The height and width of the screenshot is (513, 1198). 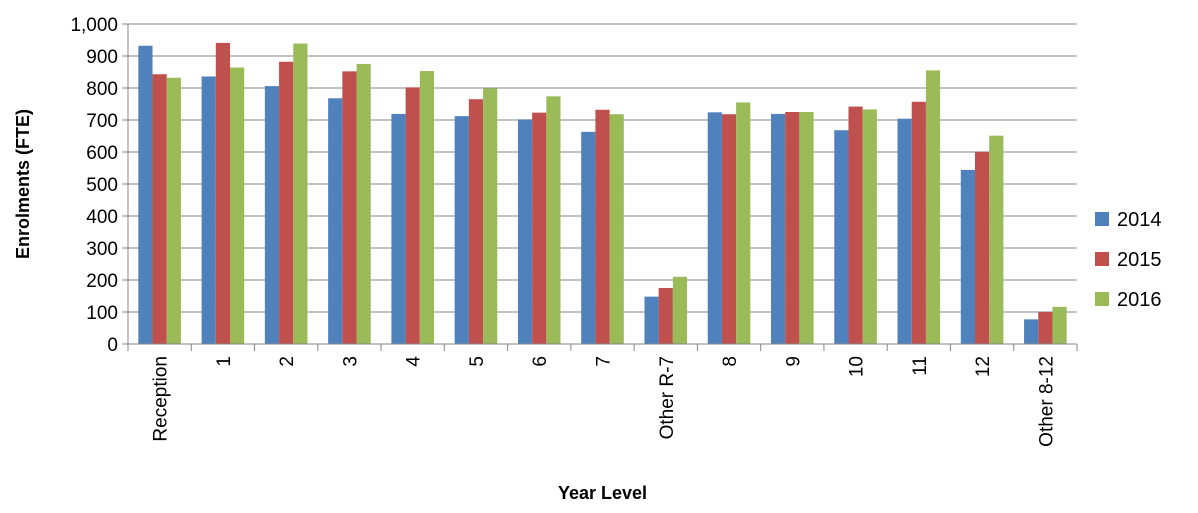 What do you see at coordinates (350, 361) in the screenshot?
I see `x-tick-label: 3` at bounding box center [350, 361].